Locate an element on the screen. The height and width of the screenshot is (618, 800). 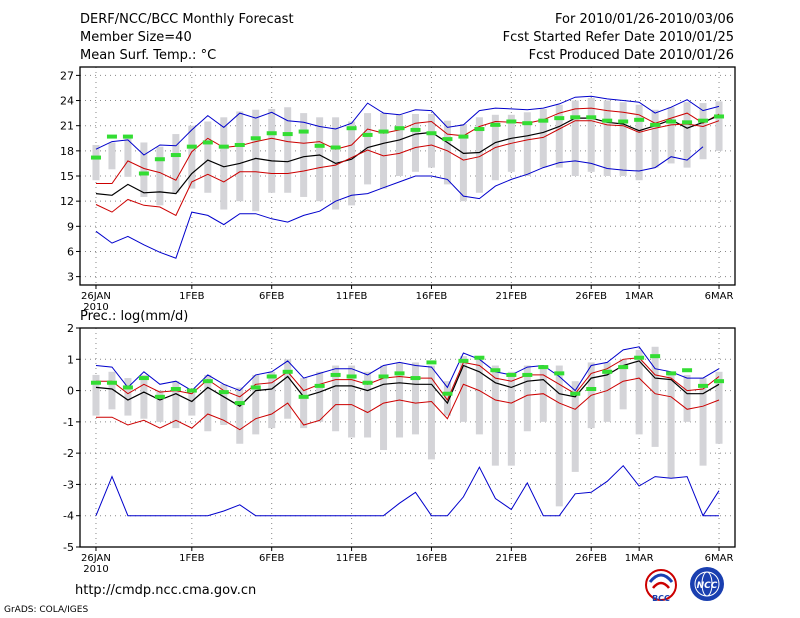
started-refer-date-label: Fcst Started Refer Date 2010/01/25 is located at coordinates (618, 37).